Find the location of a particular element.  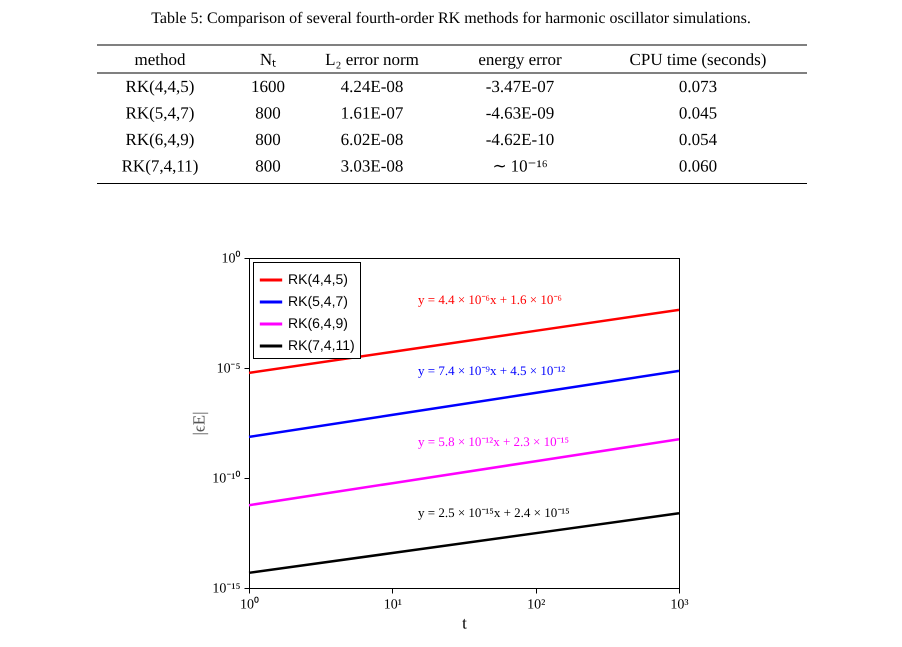

text: ∼ 10⁻¹⁶ is located at coordinates (520, 166).